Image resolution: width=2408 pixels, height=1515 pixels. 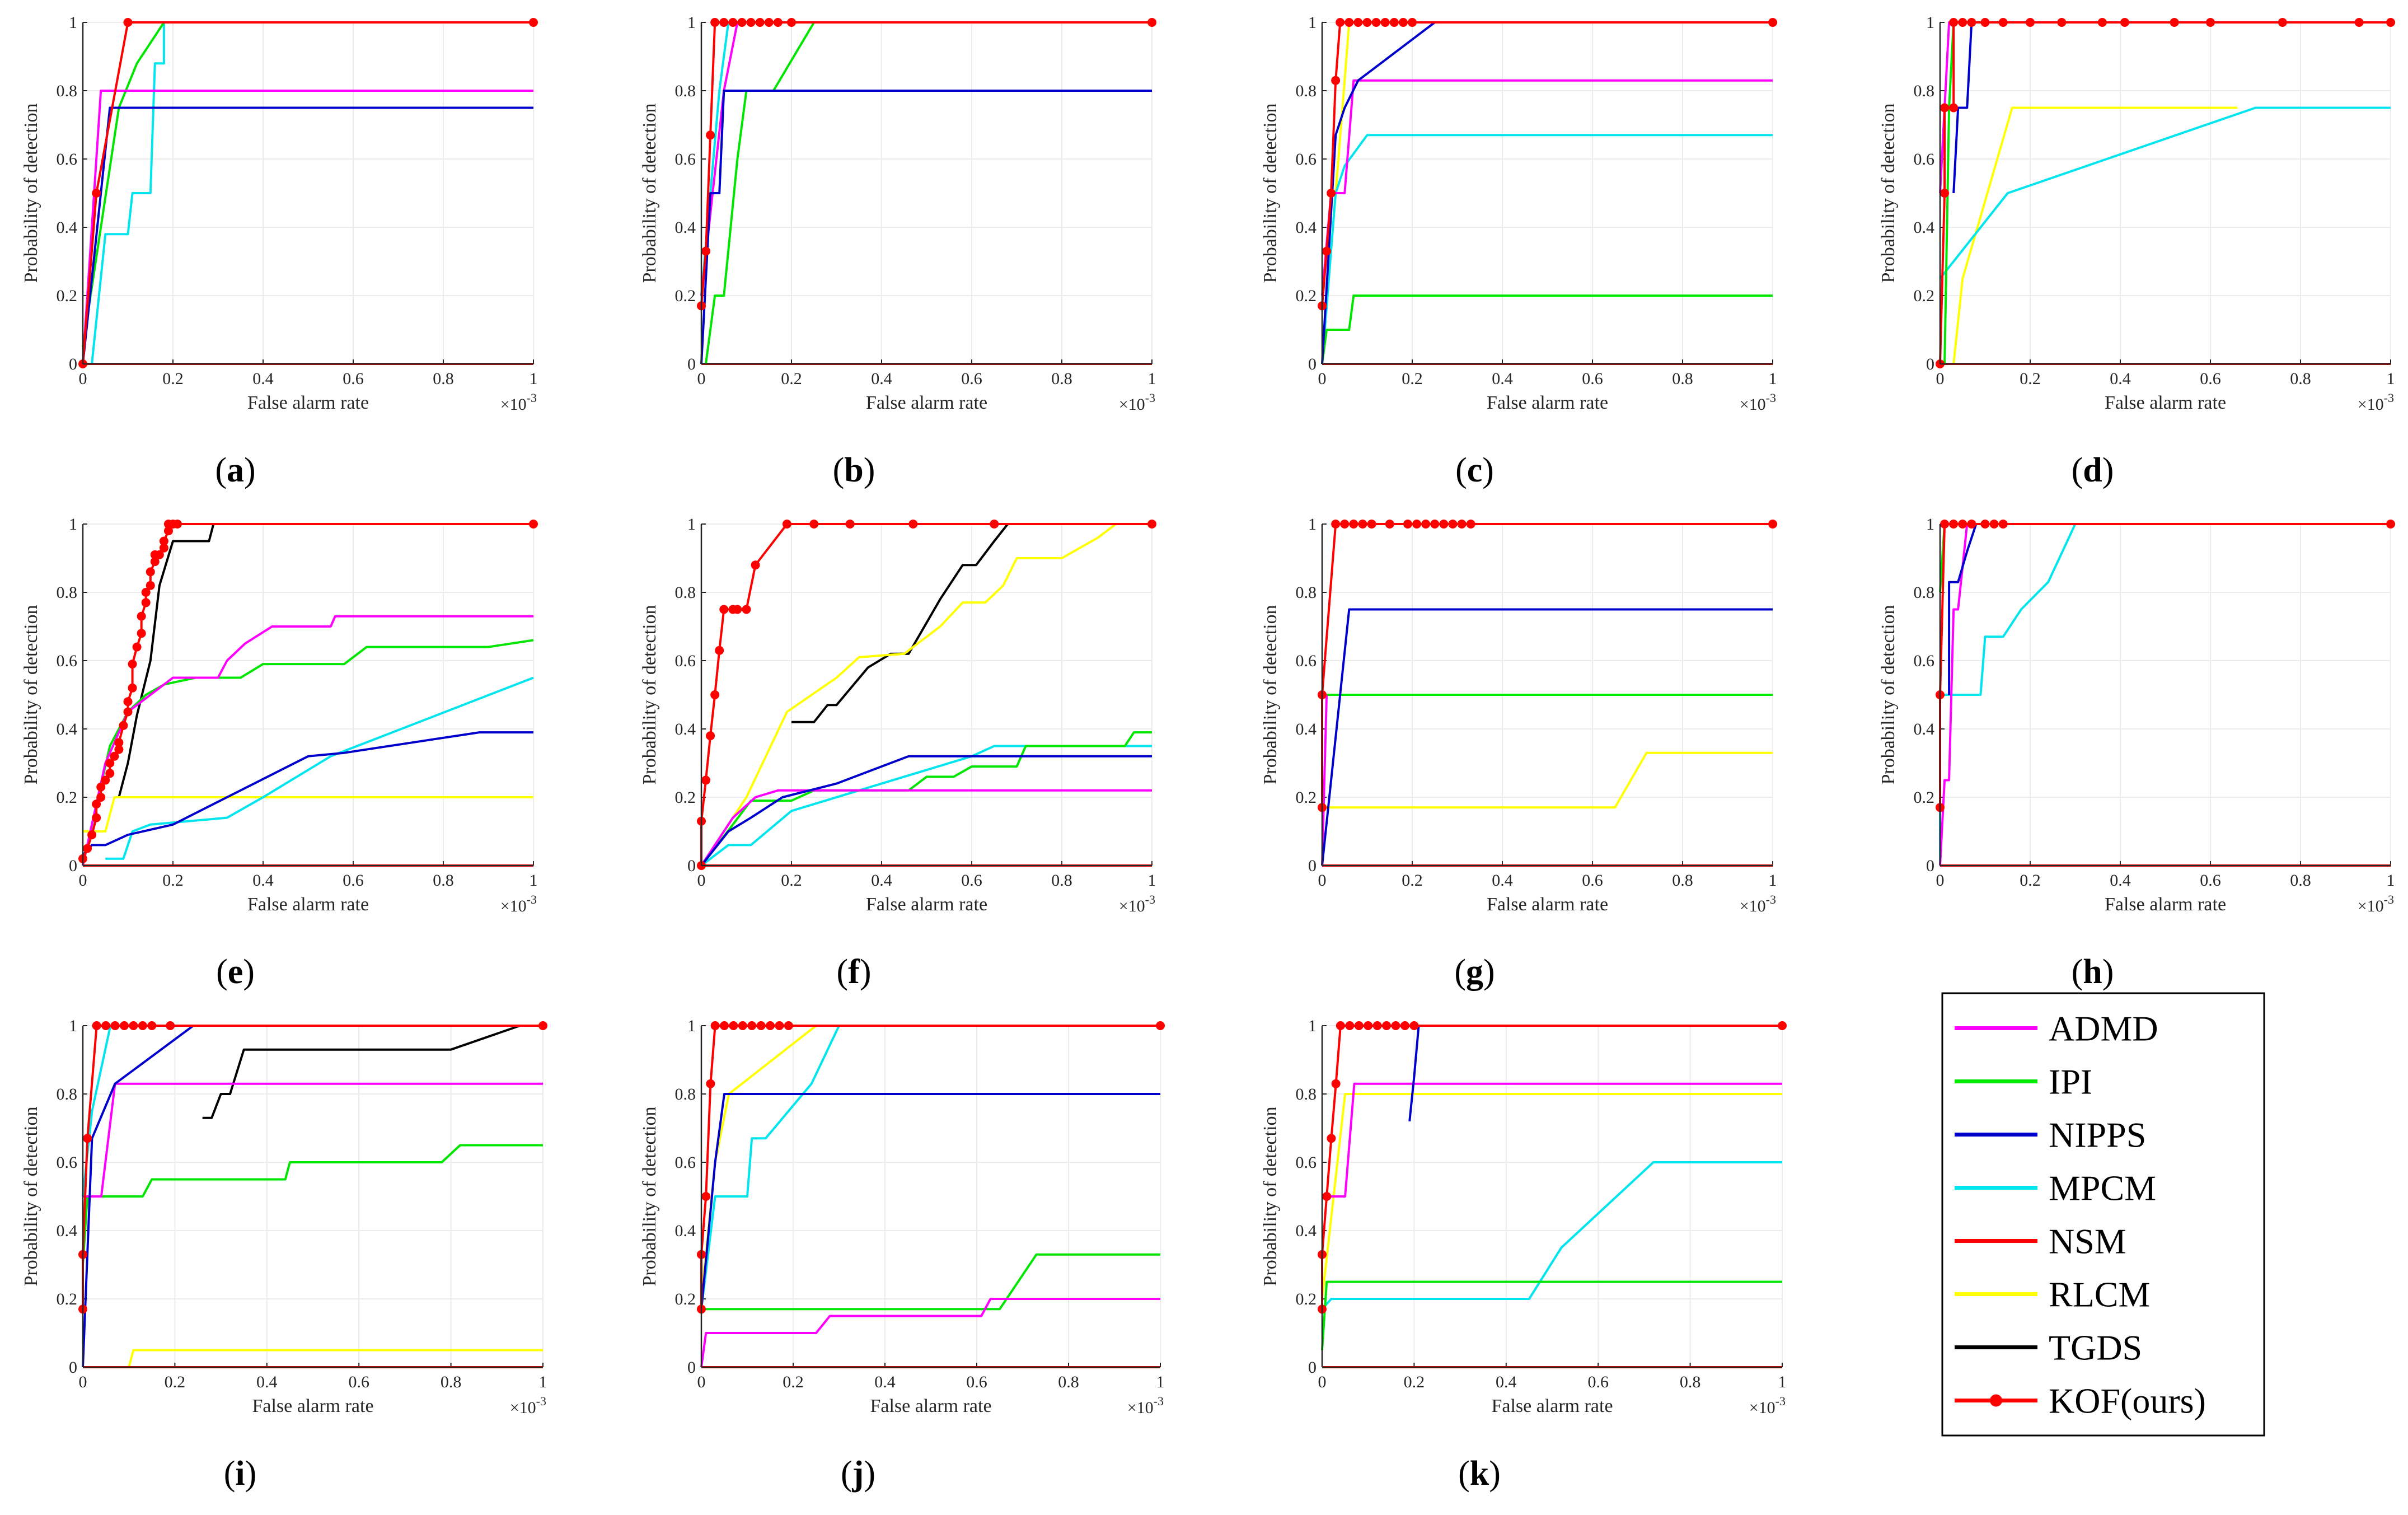 What do you see at coordinates (2052, 1295) in the screenshot?
I see `legend-entry-rlcm: RLCM` at bounding box center [2052, 1295].